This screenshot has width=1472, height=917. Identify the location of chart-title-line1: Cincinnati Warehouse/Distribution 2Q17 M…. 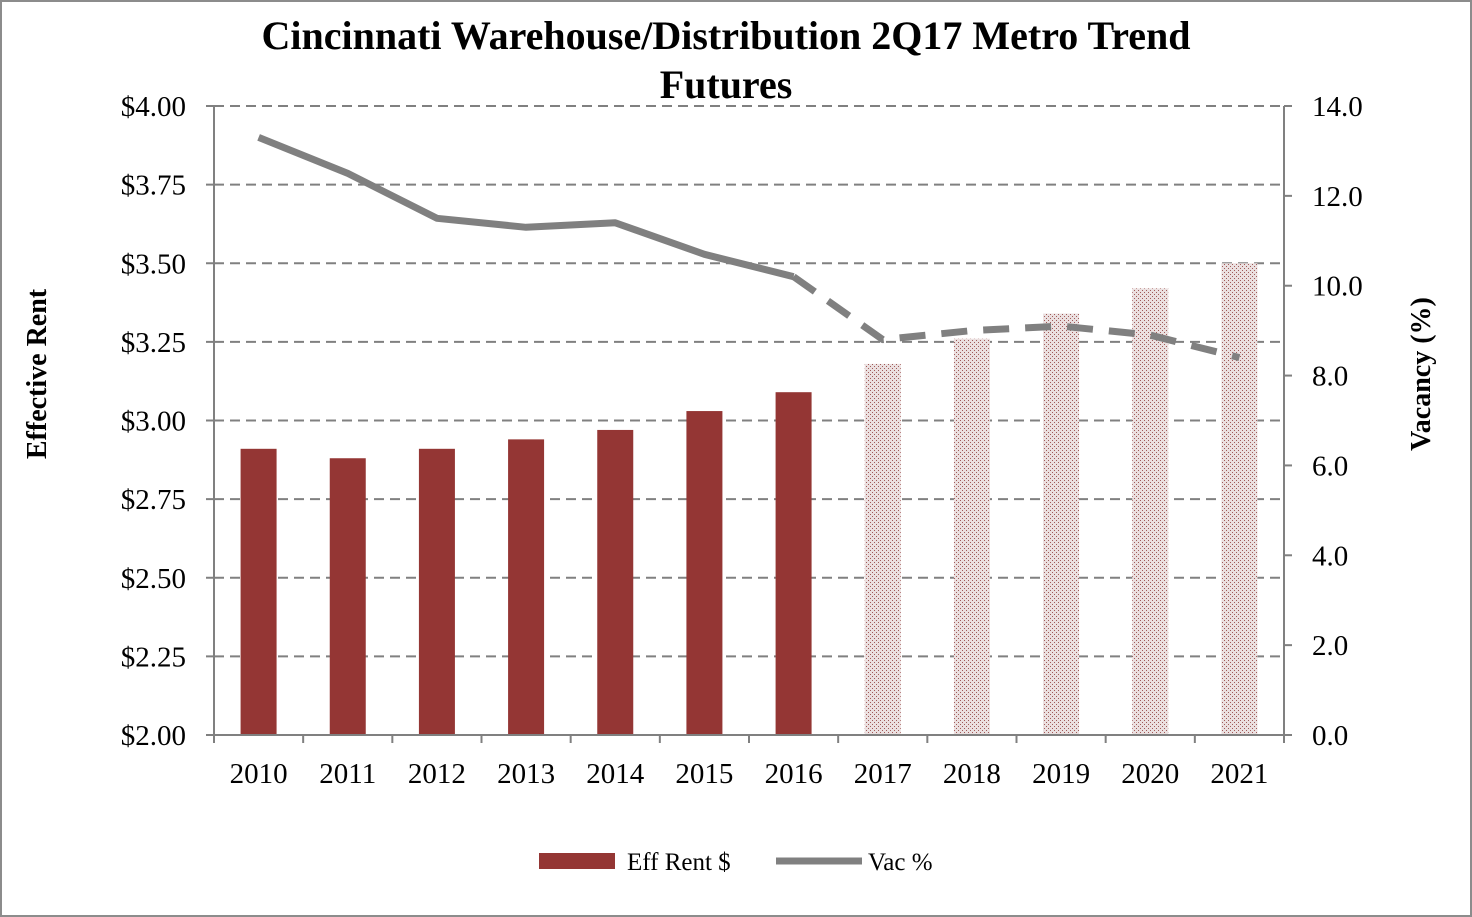
(726, 35).